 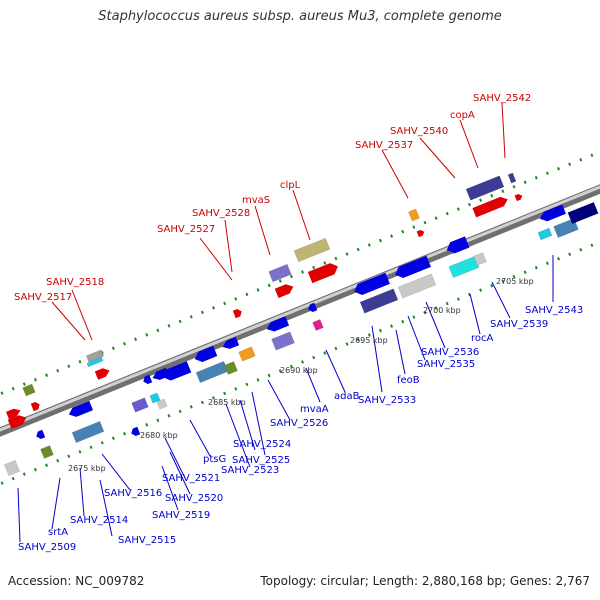 What do you see at coordinates (462, 115) in the screenshot?
I see `forward-gene-label: copA` at bounding box center [462, 115].